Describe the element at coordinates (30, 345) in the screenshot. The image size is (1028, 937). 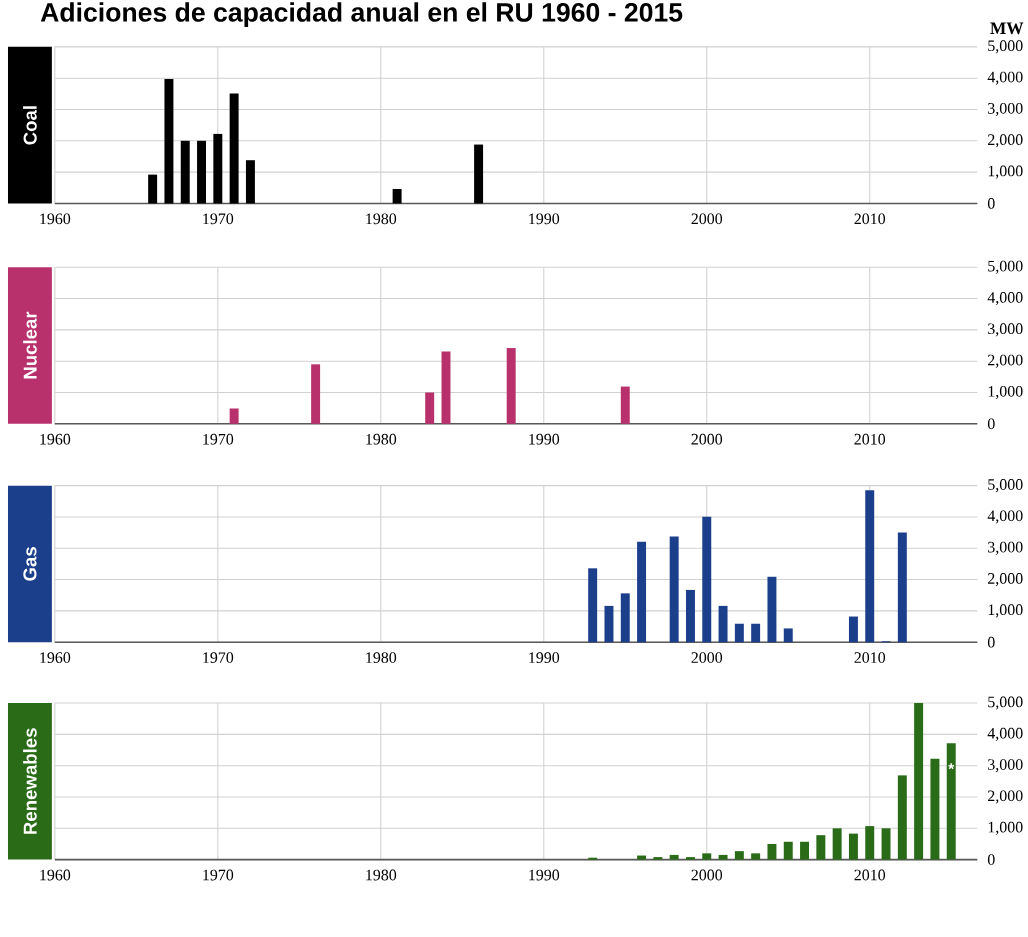
I see `y-axis-title: Nuclear` at that location.